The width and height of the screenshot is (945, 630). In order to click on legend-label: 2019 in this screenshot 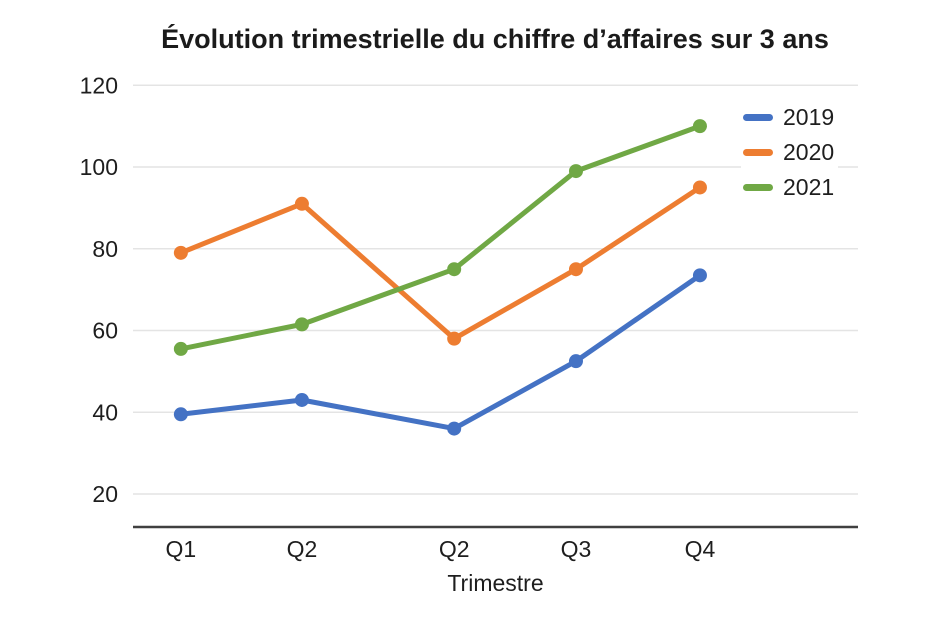, I will do `click(809, 117)`.